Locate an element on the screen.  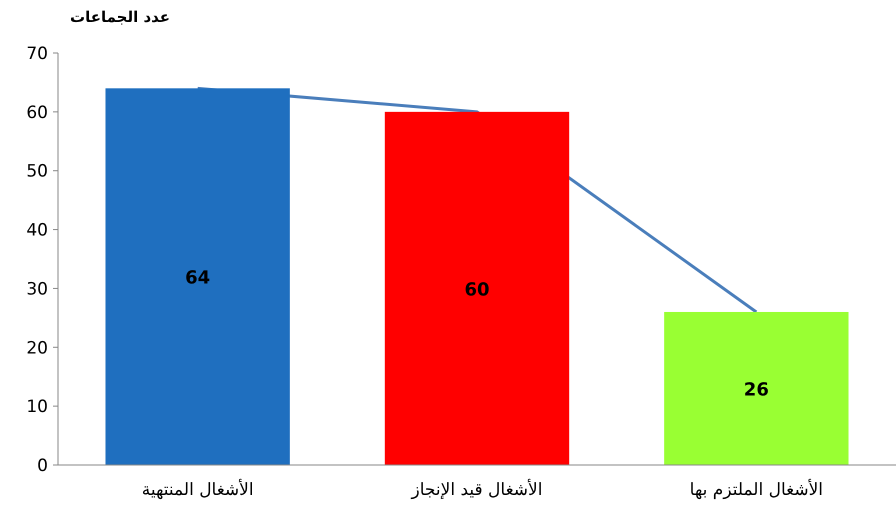
data-label: 60 is located at coordinates (477, 289).